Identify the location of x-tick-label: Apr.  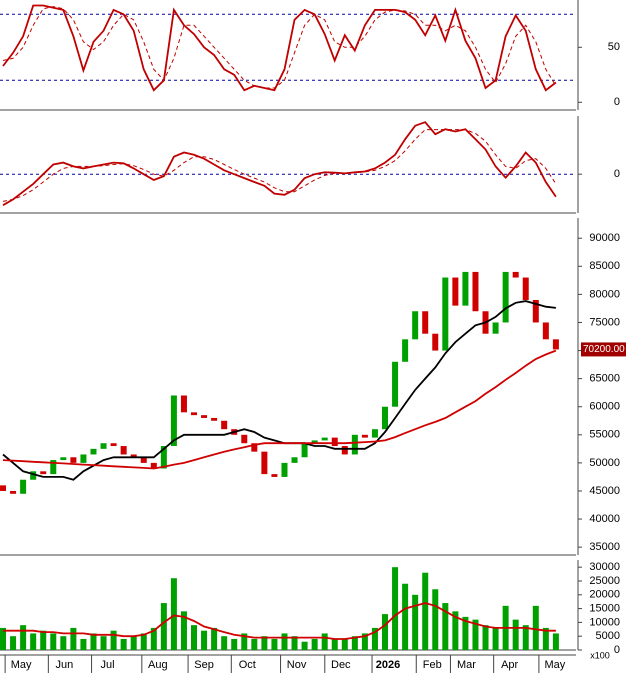
(509, 665).